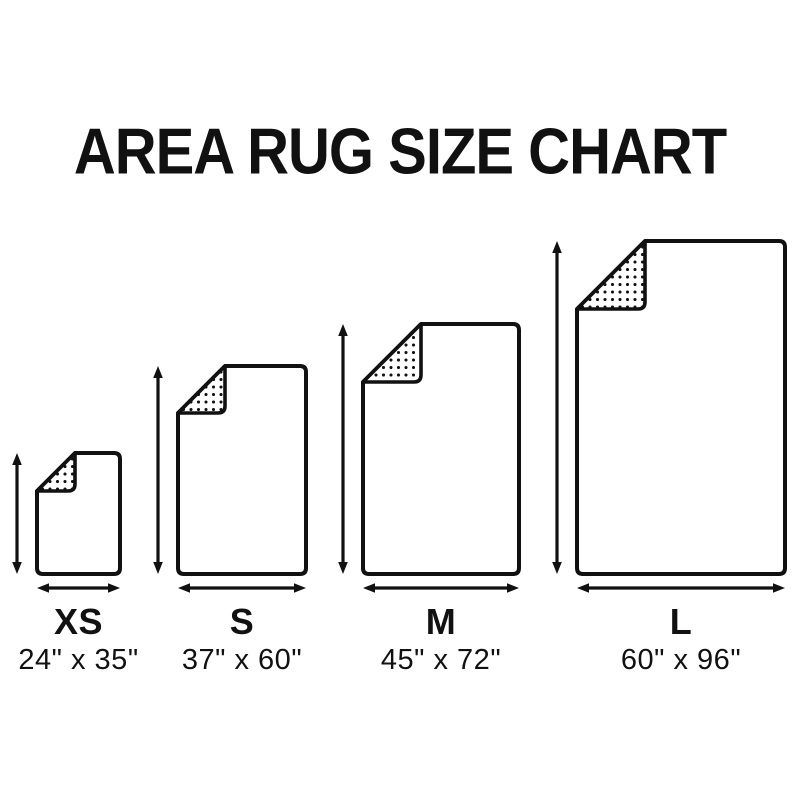  I want to click on rug-size-label-m: M, so click(441, 621).